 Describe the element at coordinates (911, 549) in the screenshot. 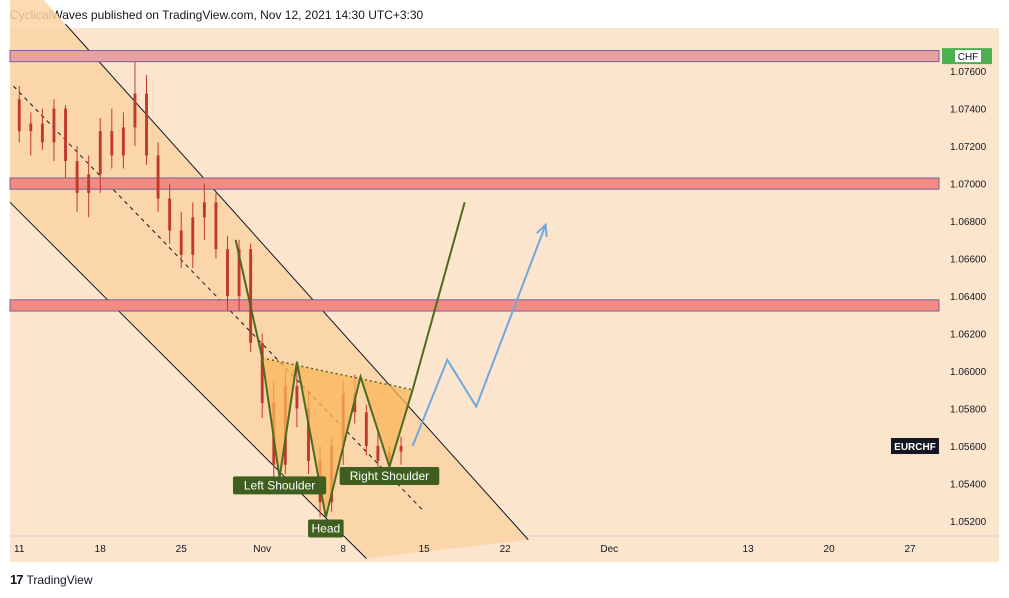

I see `x-tick-label: 27` at that location.